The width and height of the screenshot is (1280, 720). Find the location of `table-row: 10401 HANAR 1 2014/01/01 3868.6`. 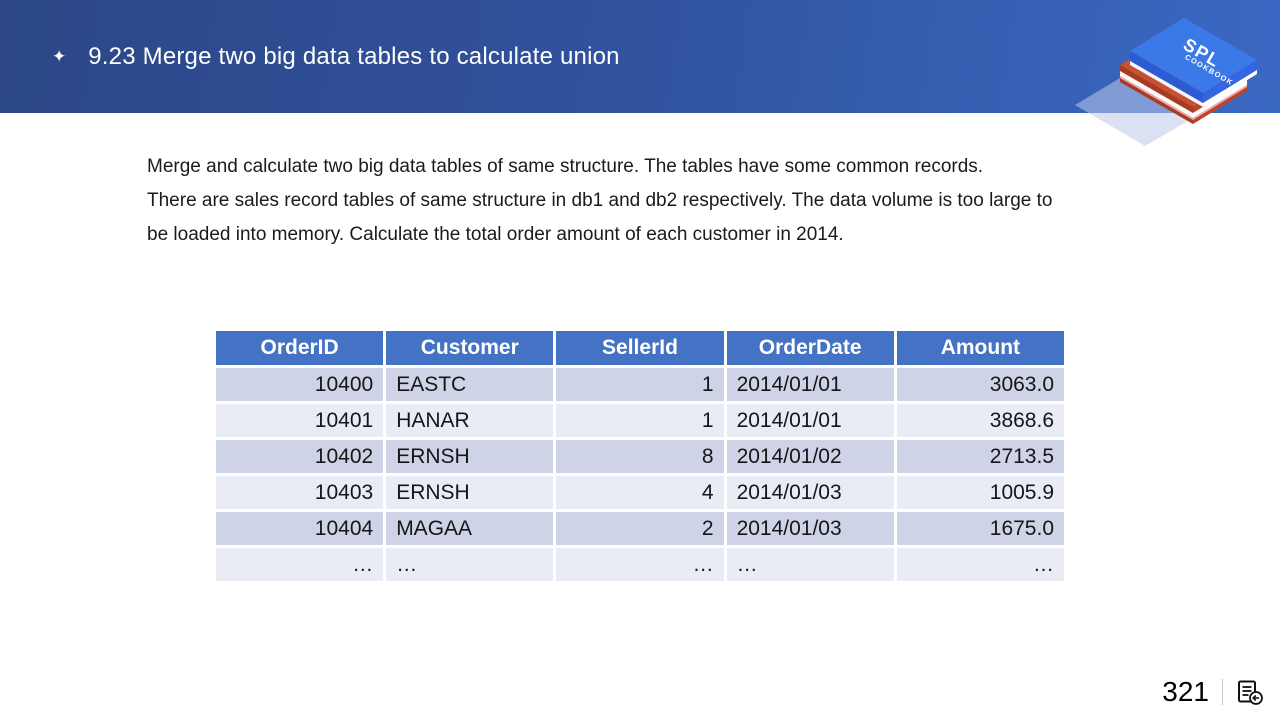

table-row: 10401 HANAR 1 2014/01/01 3868.6 is located at coordinates (640, 420).